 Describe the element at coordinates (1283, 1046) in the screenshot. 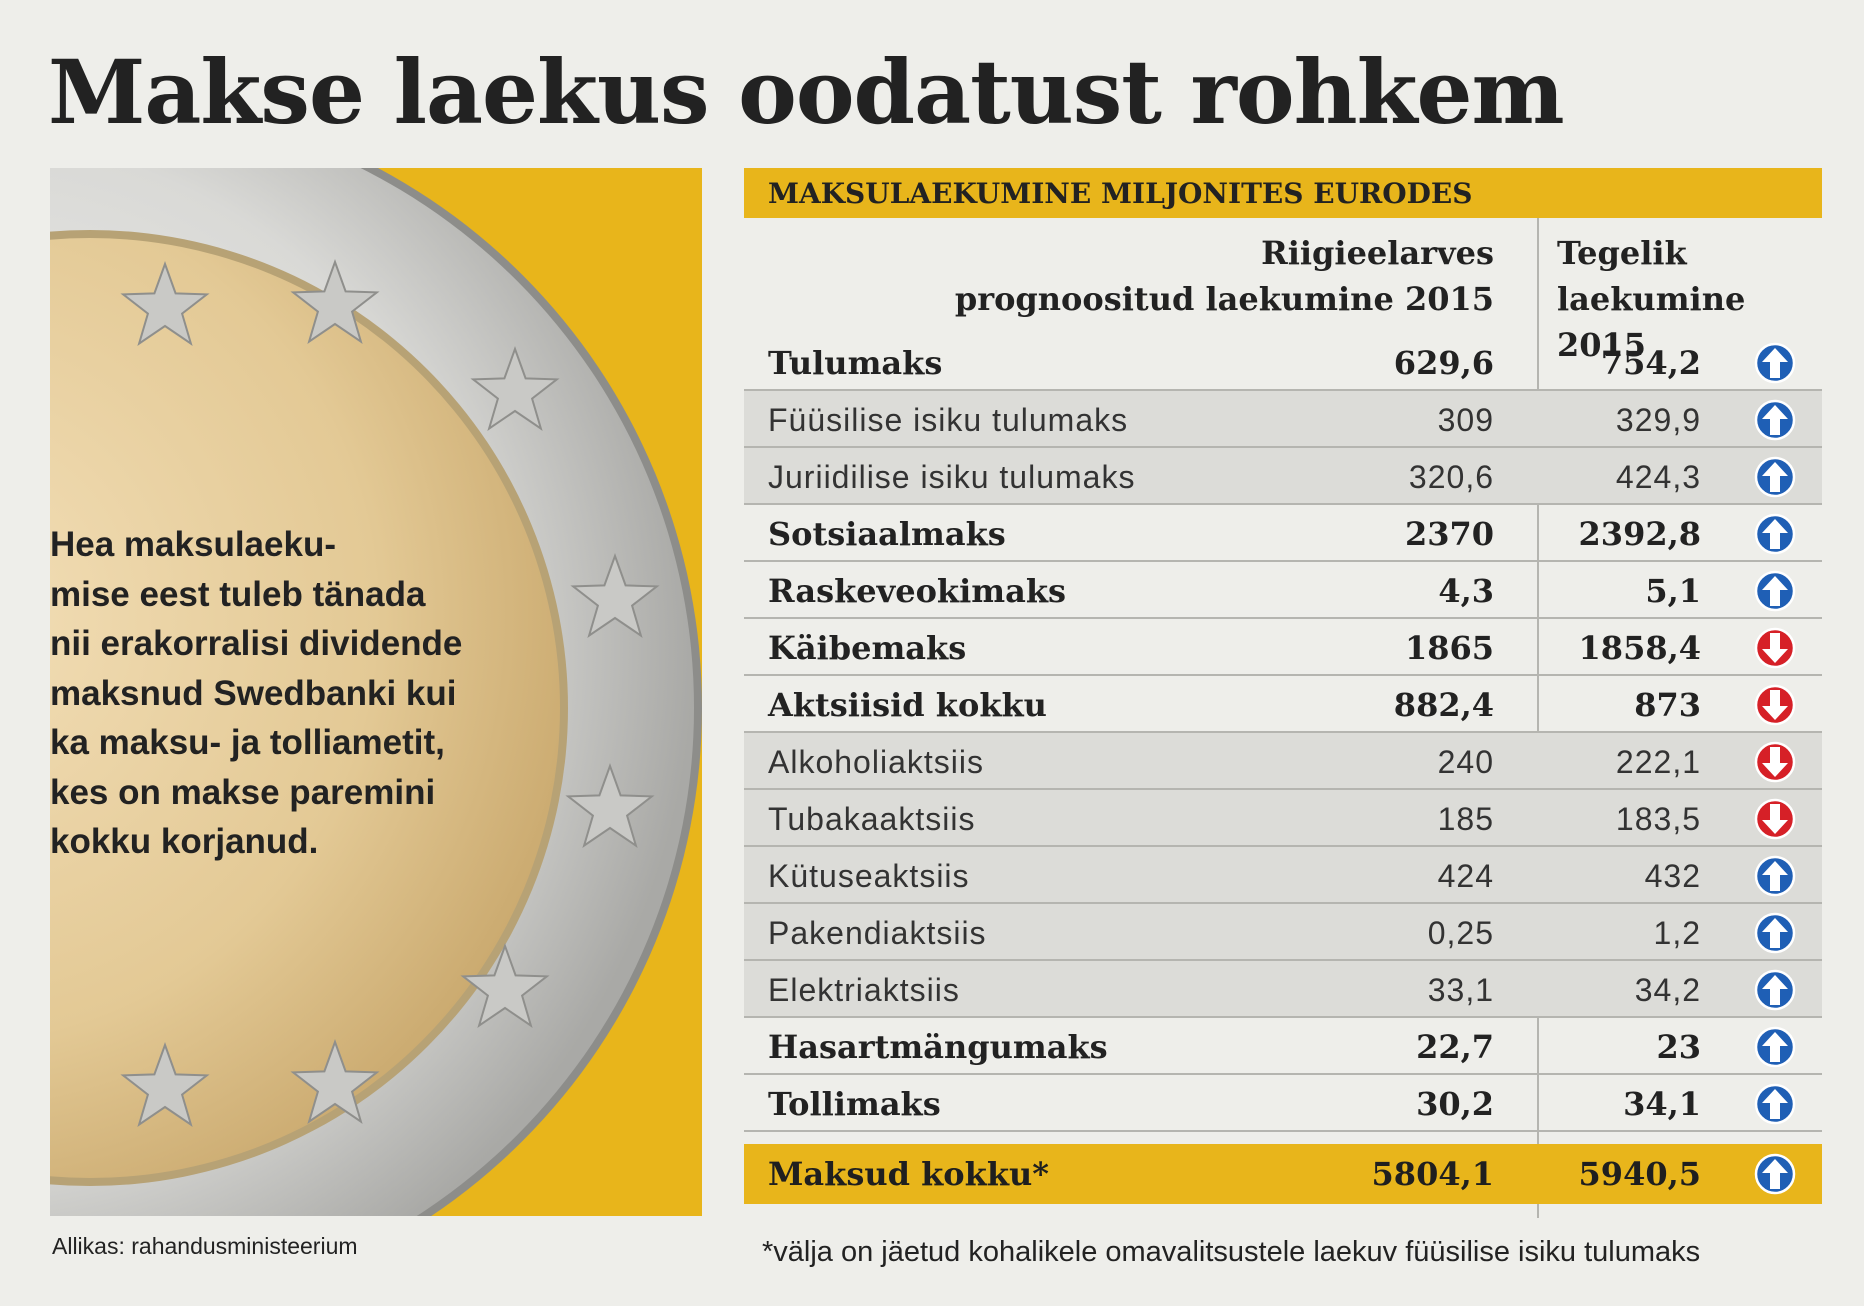

I see `table-row: Hasartmängumaks 22,7 23` at that location.